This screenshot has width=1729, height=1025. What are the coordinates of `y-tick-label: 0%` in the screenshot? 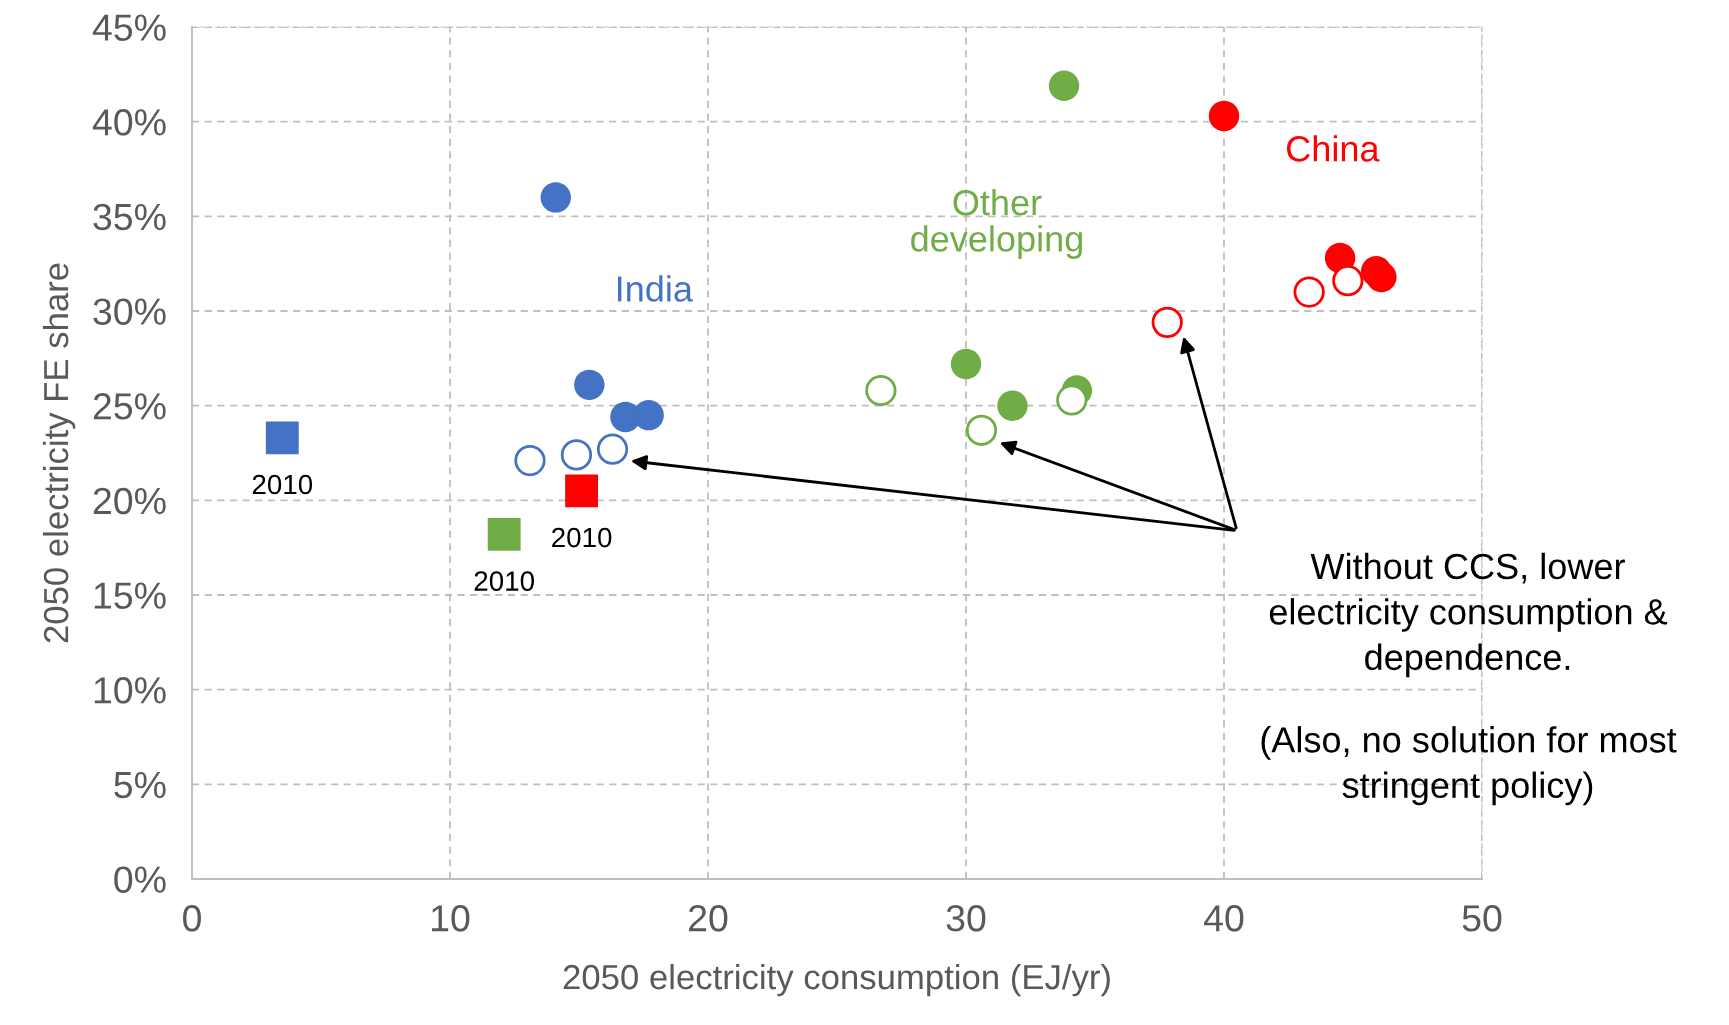 It's located at (140, 879).